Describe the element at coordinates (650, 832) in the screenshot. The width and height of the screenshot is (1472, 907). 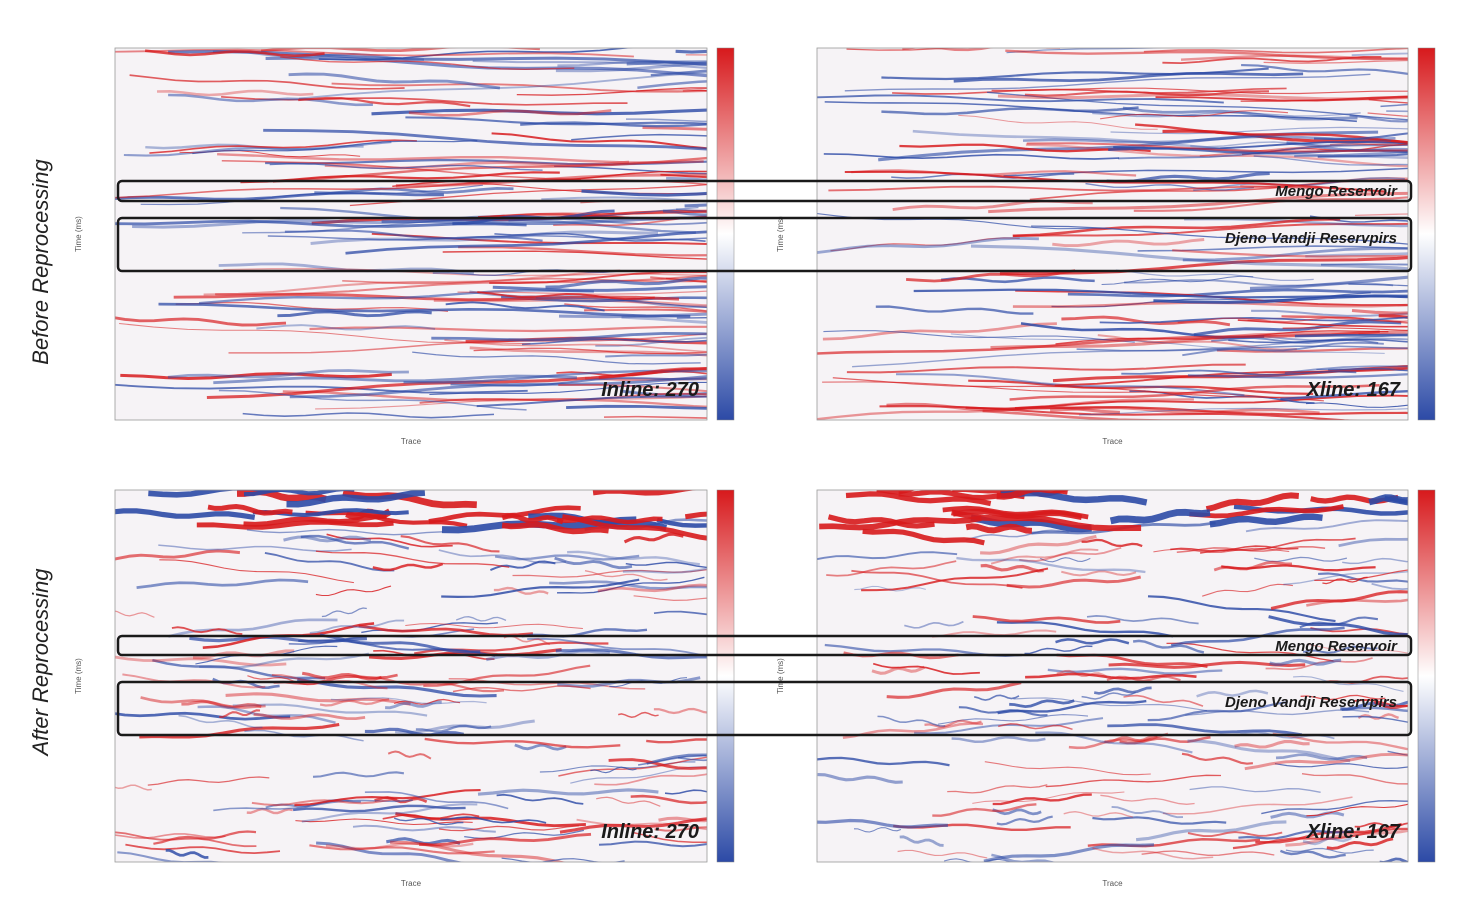
I see `panel-label: Inline: 270` at that location.